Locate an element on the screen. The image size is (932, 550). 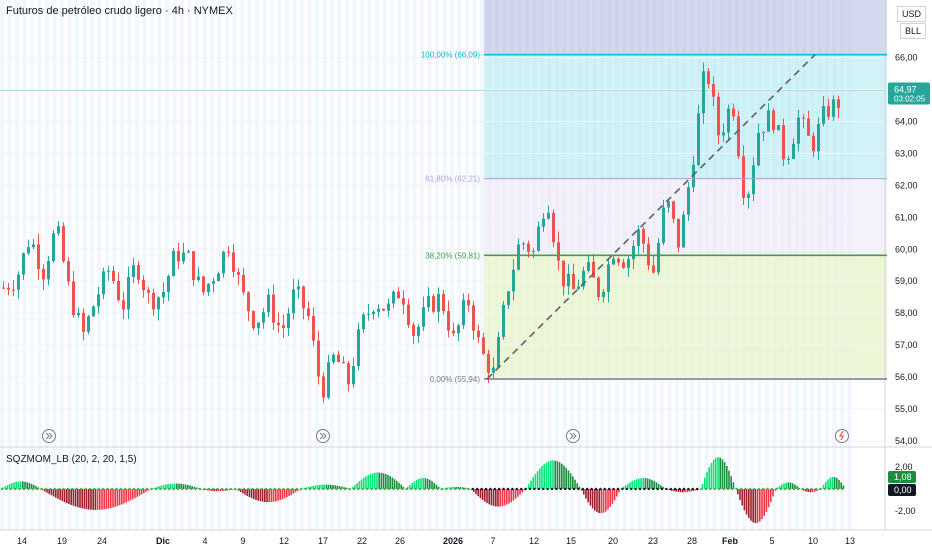
time-tick: 4 is located at coordinates (204, 541).